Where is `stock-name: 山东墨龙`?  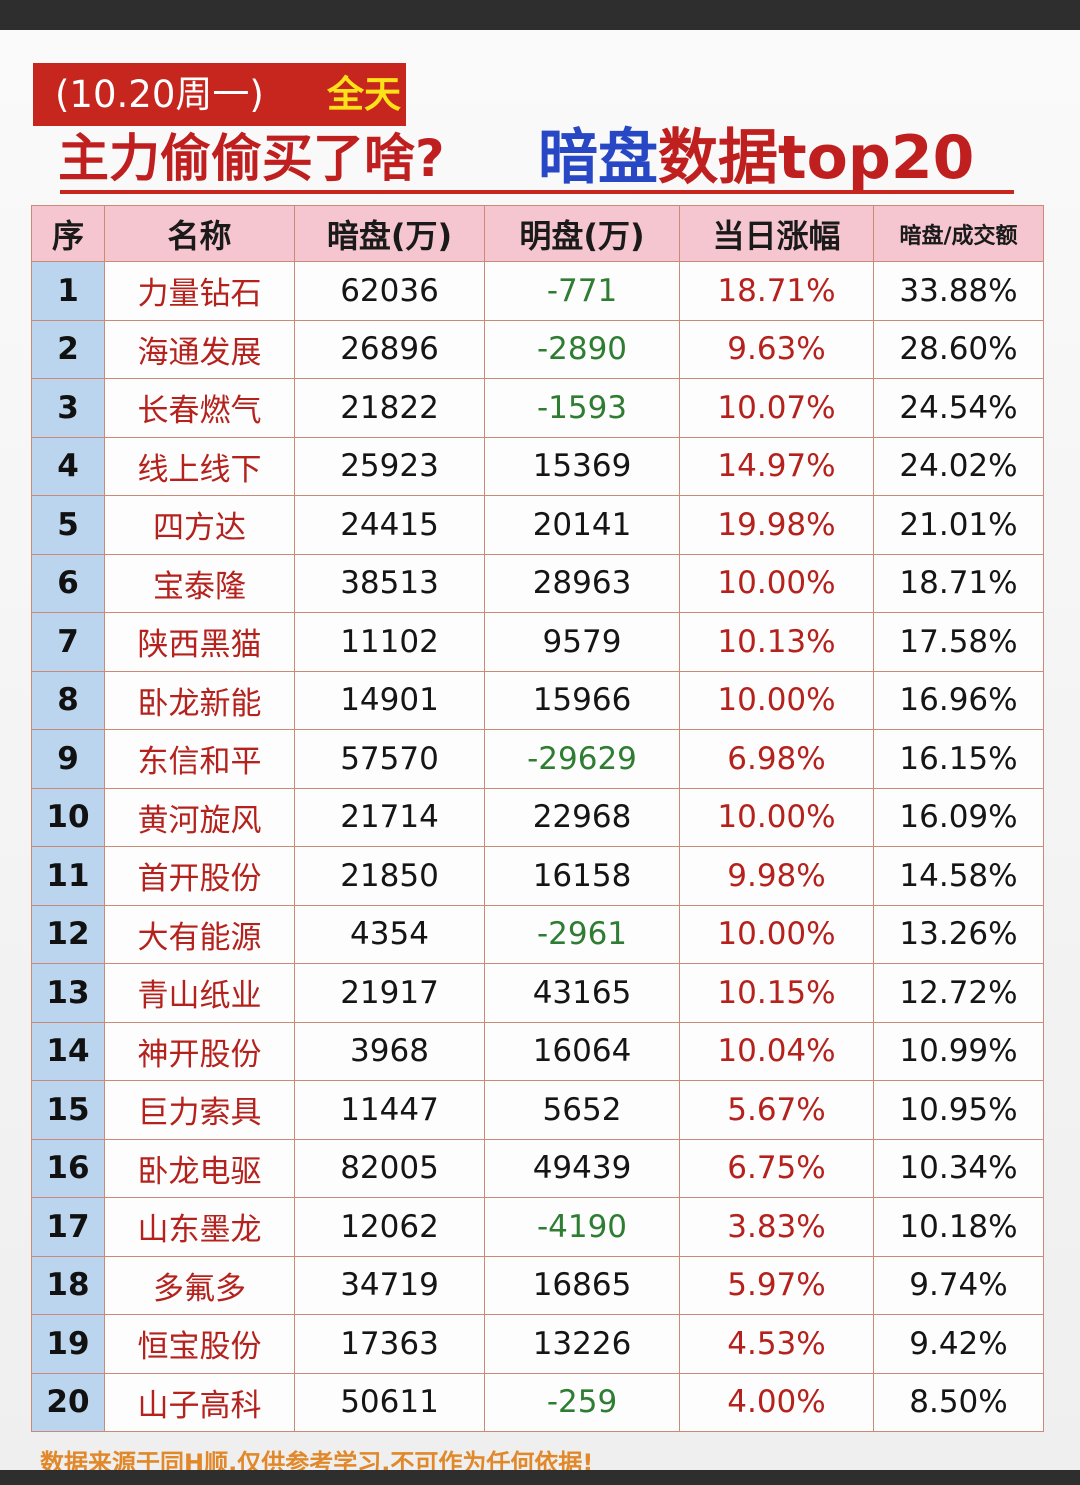
stock-name: 山东墨龙 is located at coordinates (199, 1227).